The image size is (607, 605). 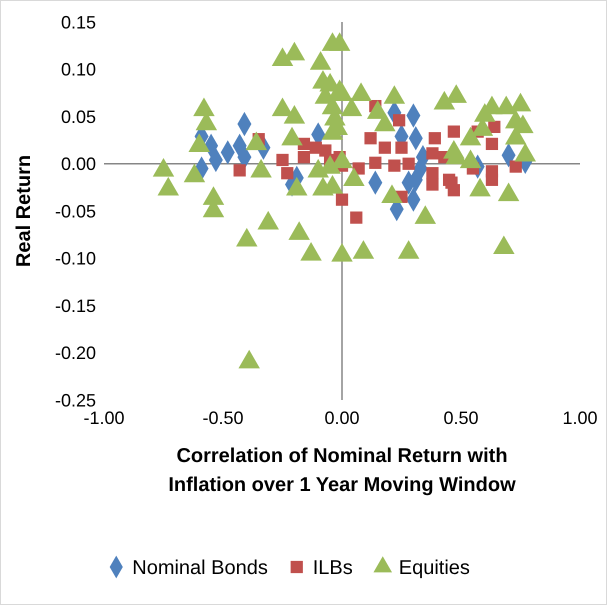 I want to click on x-tick-label: 1.00, so click(x=580, y=418).